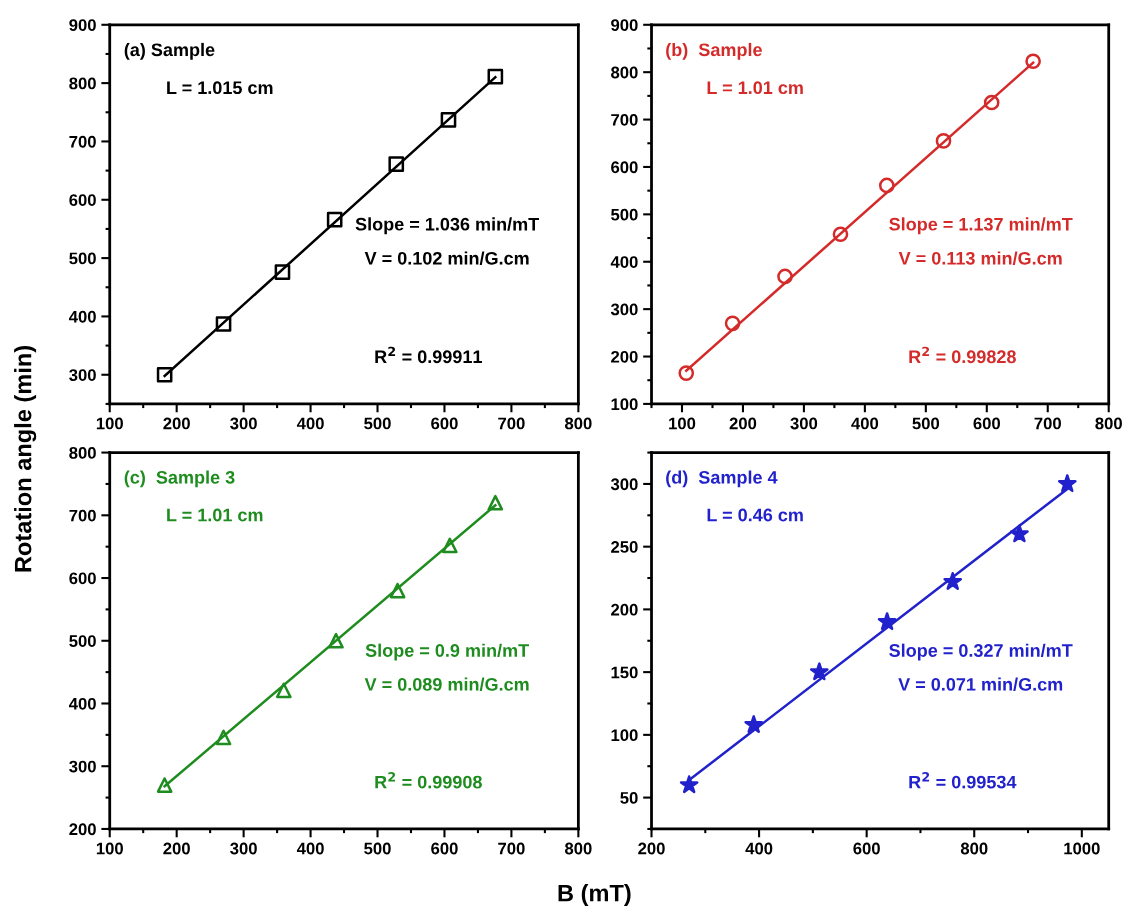 Image resolution: width=1143 pixels, height=918 pixels. What do you see at coordinates (594, 895) in the screenshot?
I see `x-axis-title: B (mT)` at bounding box center [594, 895].